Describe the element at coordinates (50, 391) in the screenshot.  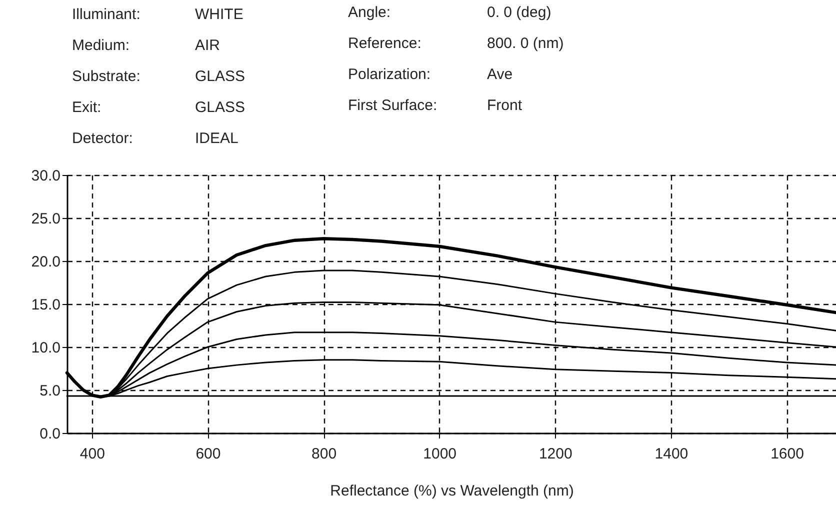
I see `y-tick-label: 5.0` at that location.